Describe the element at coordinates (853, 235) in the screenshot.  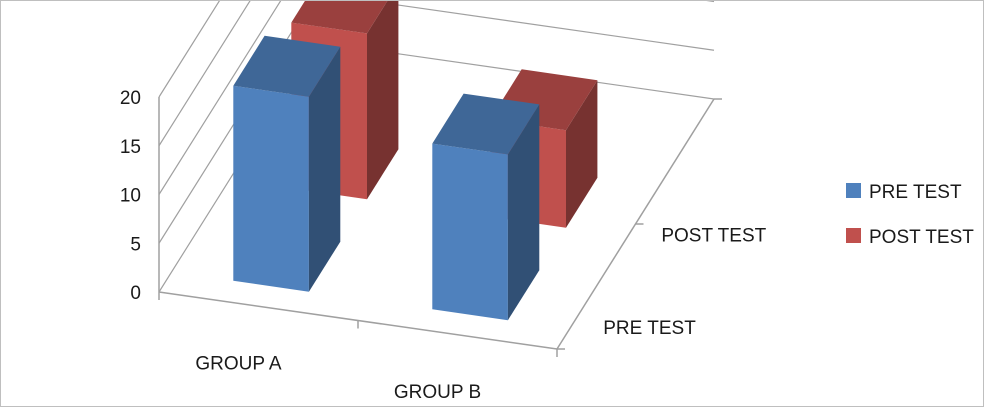
I see `legend-swatch-post-test` at that location.